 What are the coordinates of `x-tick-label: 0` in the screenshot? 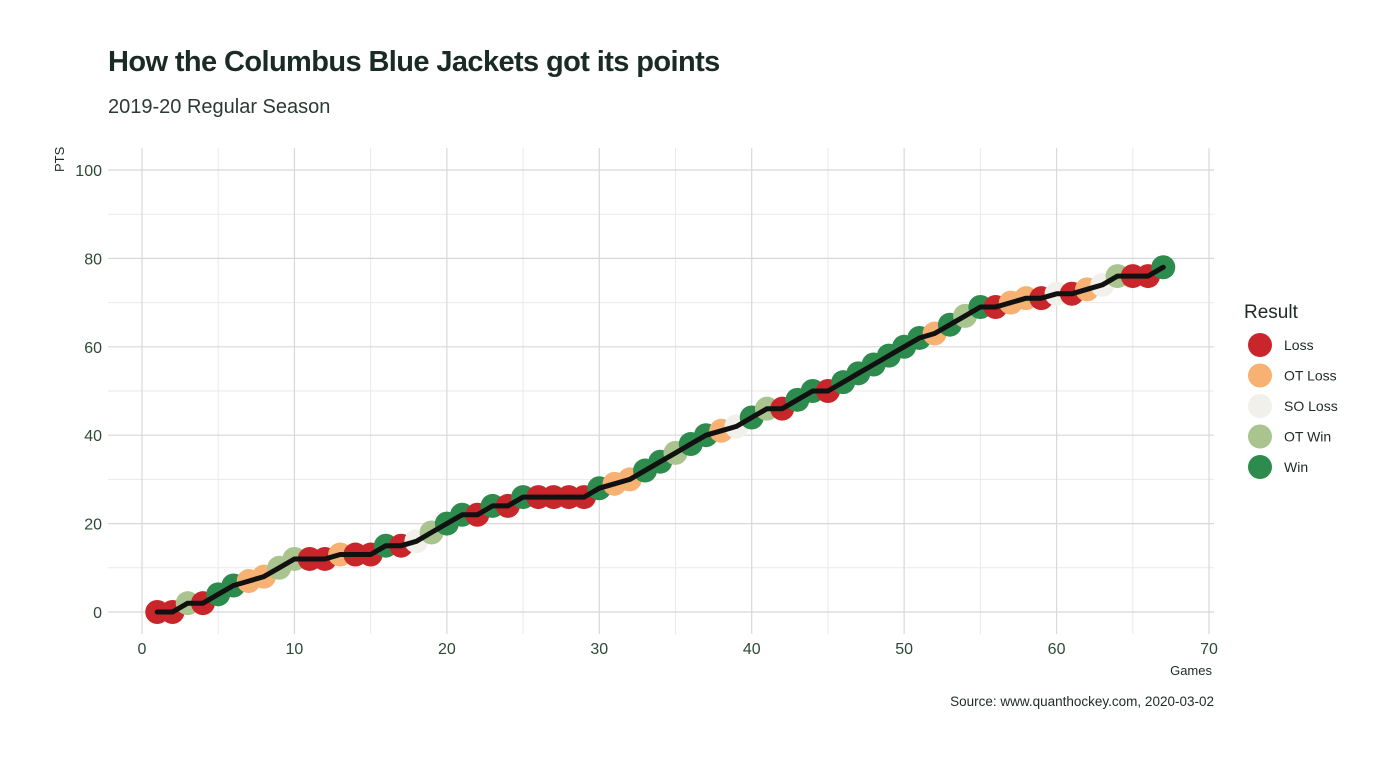 It's located at (142, 649).